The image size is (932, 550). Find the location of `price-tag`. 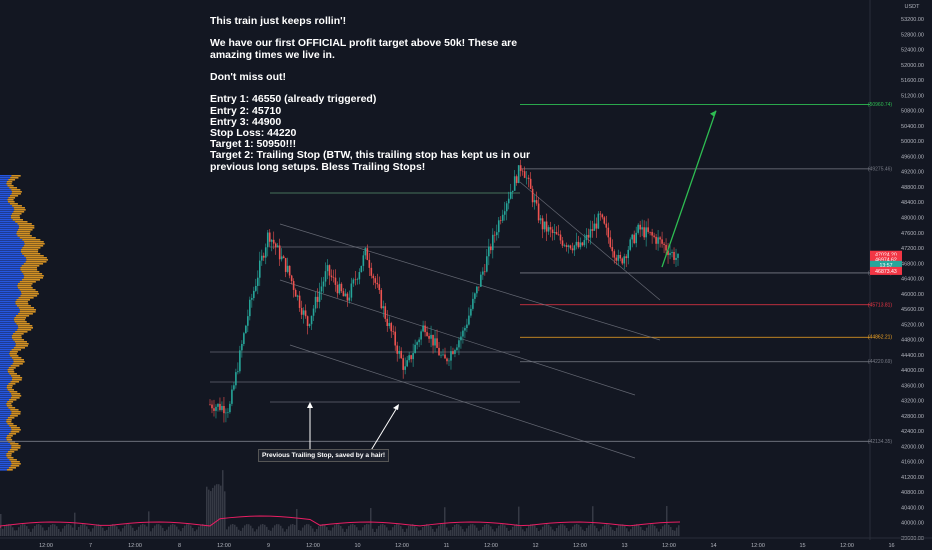

price-tag is located at coordinates (886, 254).